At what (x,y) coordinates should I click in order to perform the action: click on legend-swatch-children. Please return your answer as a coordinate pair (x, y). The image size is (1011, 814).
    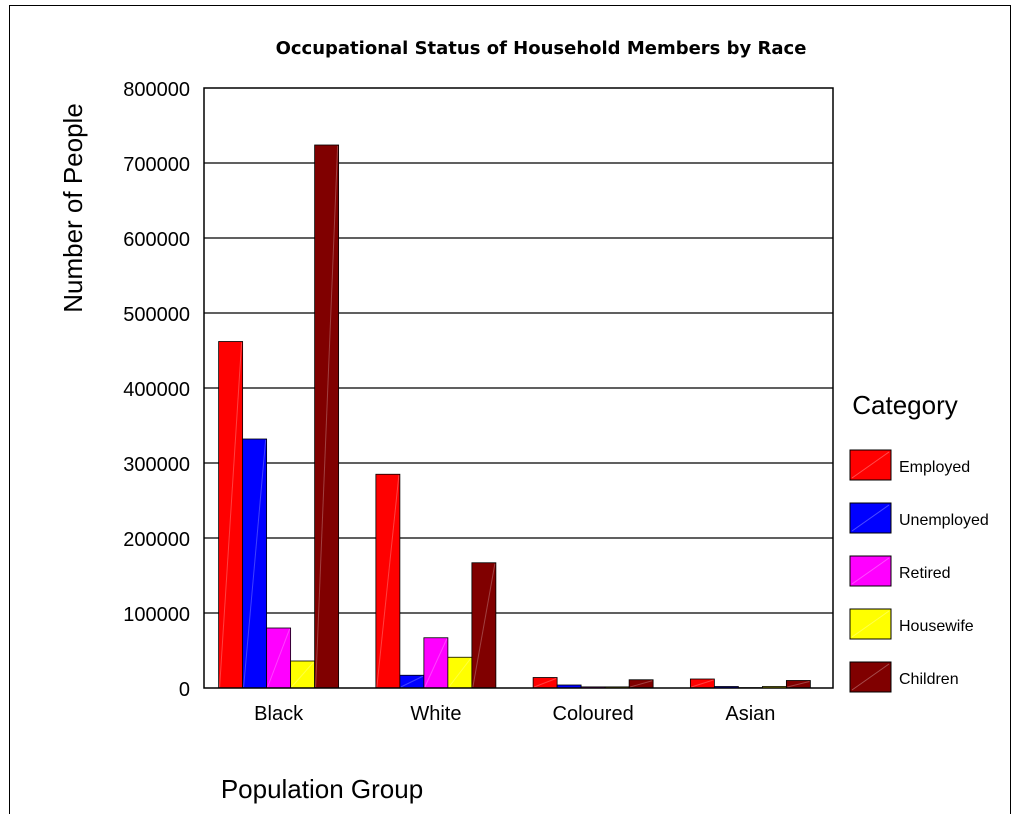
    Looking at the image, I should click on (870, 677).